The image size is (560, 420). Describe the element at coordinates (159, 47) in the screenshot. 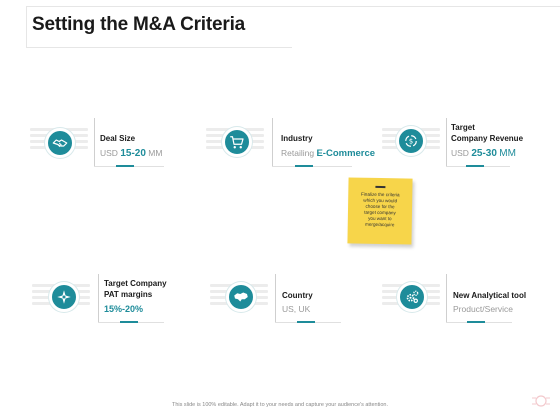

I see `title-rule` at that location.